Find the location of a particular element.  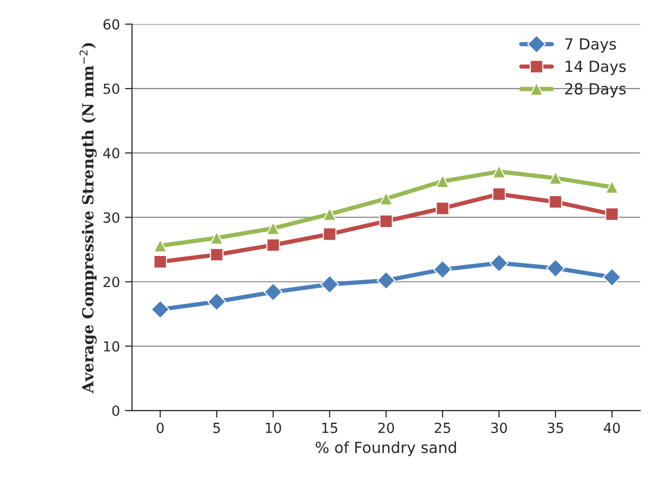

legend-label: 14 Days is located at coordinates (596, 68).